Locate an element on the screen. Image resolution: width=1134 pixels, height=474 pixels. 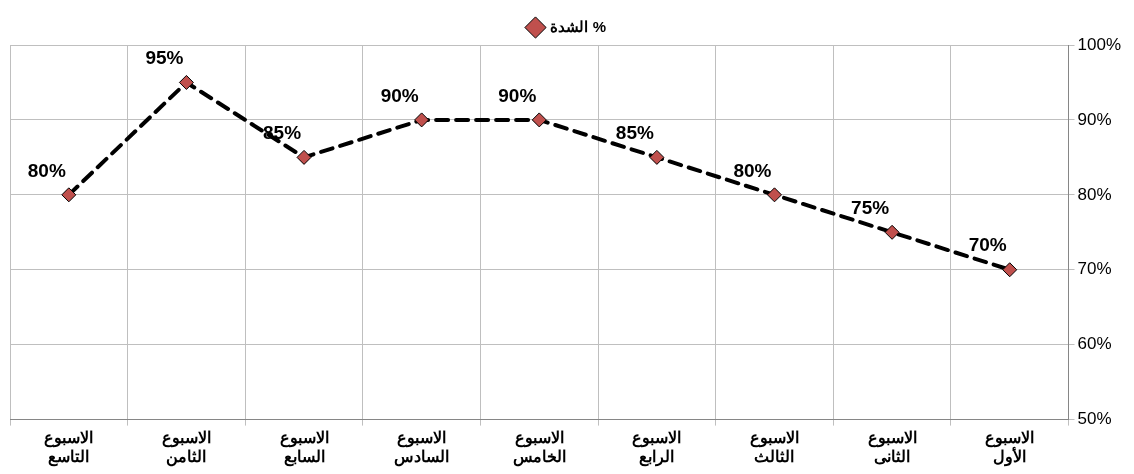
y-tick-label: 70% is located at coordinates (1094, 269).